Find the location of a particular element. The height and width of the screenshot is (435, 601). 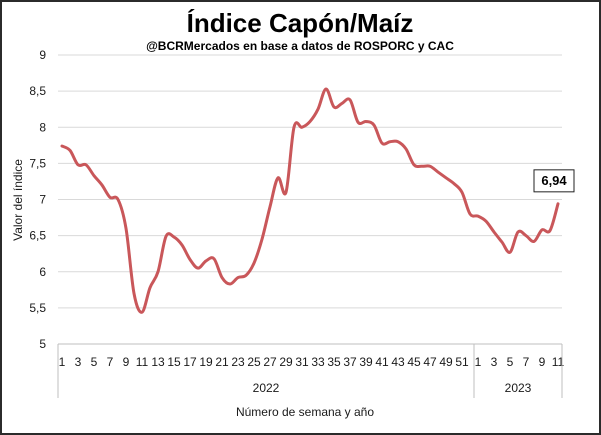

y-tick-label: 8,5 is located at coordinates (37, 91).